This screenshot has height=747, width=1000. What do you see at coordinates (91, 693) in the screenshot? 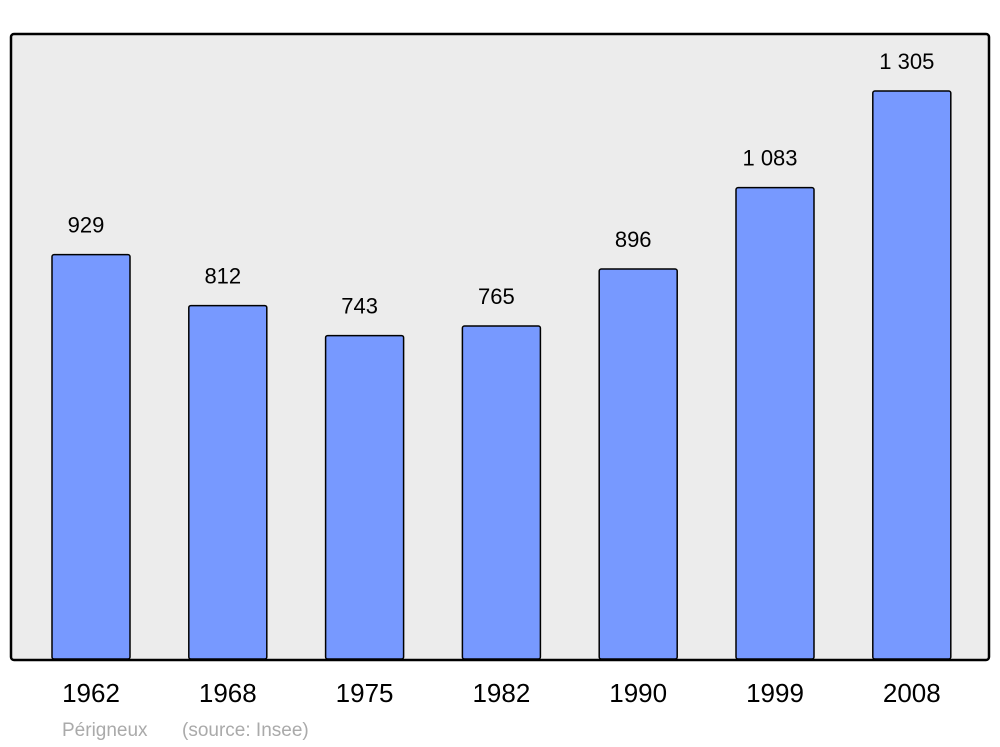
I see `x-tick-label: 1962` at bounding box center [91, 693].